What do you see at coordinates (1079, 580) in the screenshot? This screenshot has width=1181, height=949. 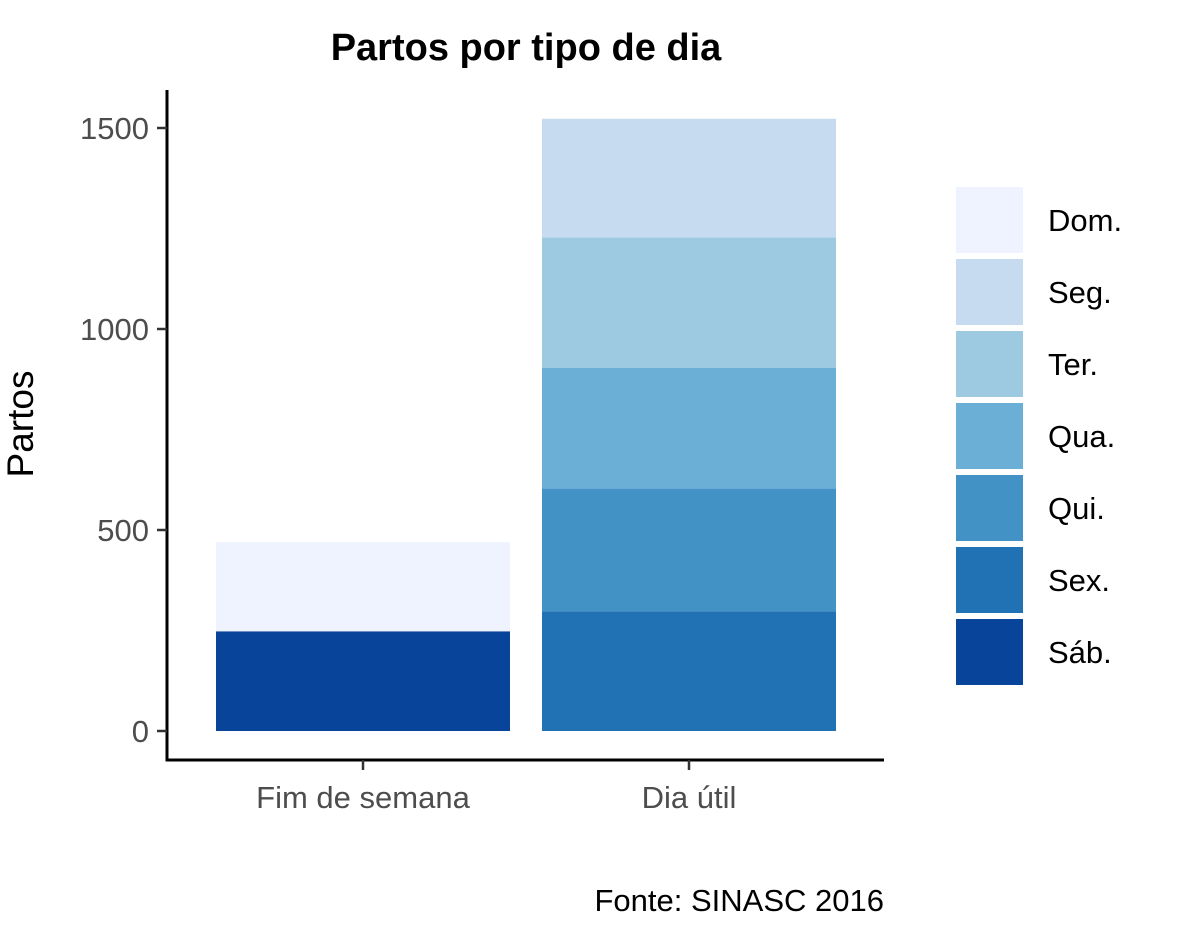 I see `legend-label: Sex.` at bounding box center [1079, 580].